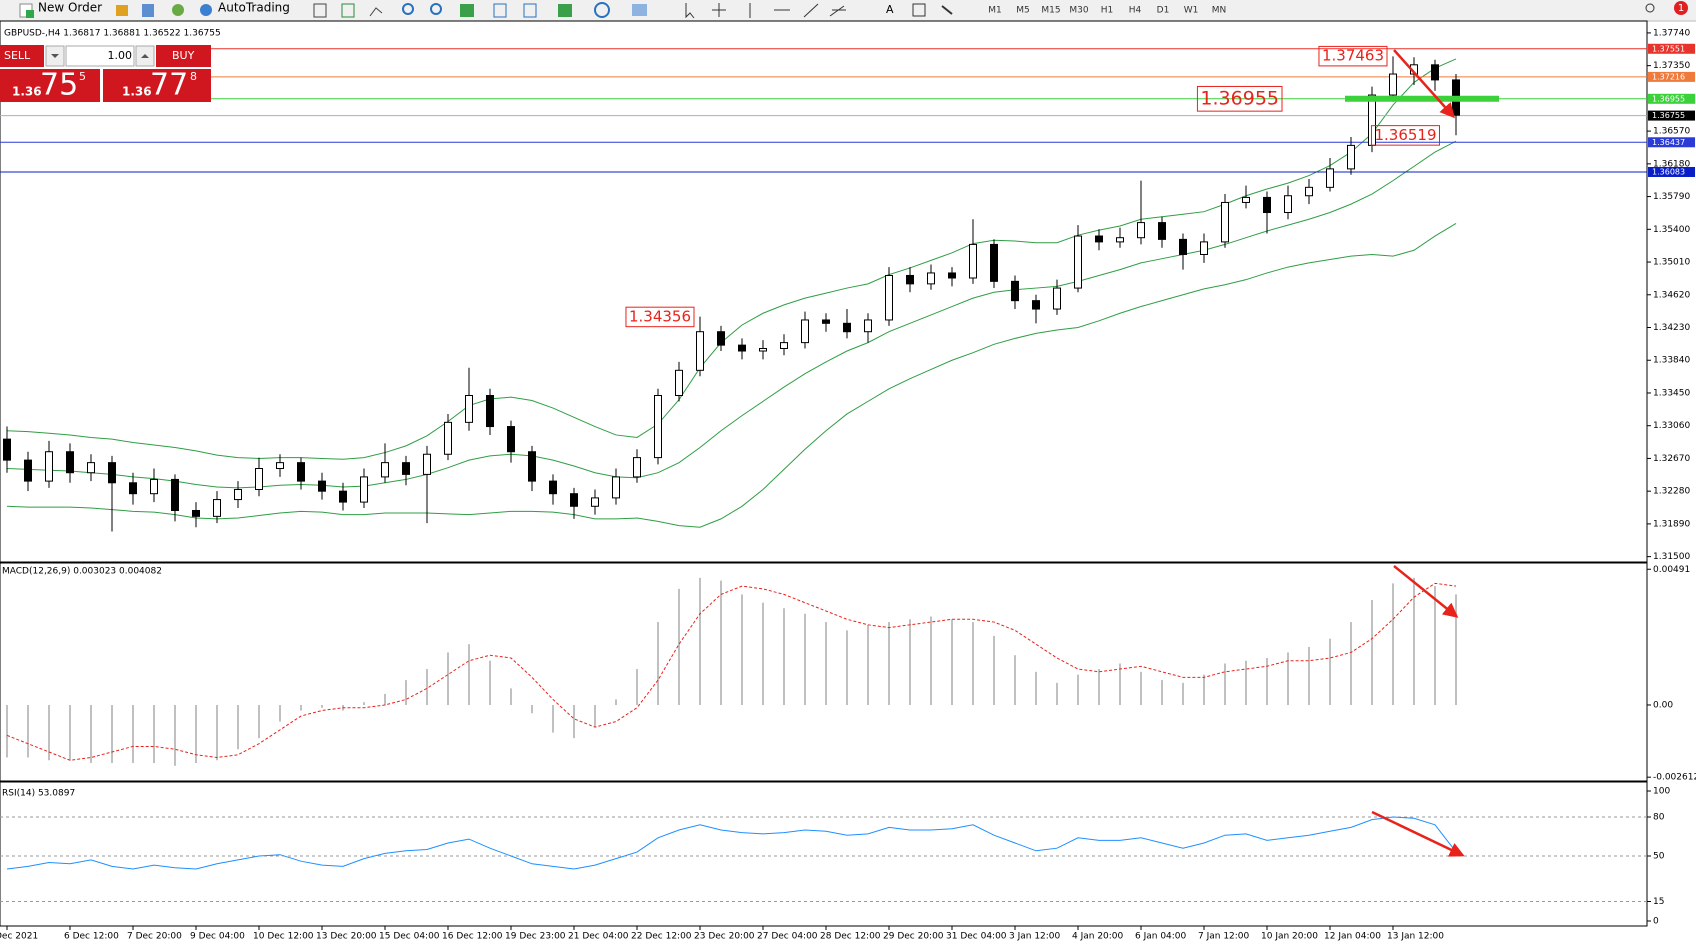 The width and height of the screenshot is (1696, 944). What do you see at coordinates (472, 937) in the screenshot?
I see `x-tick-label: 16 Dec 12:00` at bounding box center [472, 937].